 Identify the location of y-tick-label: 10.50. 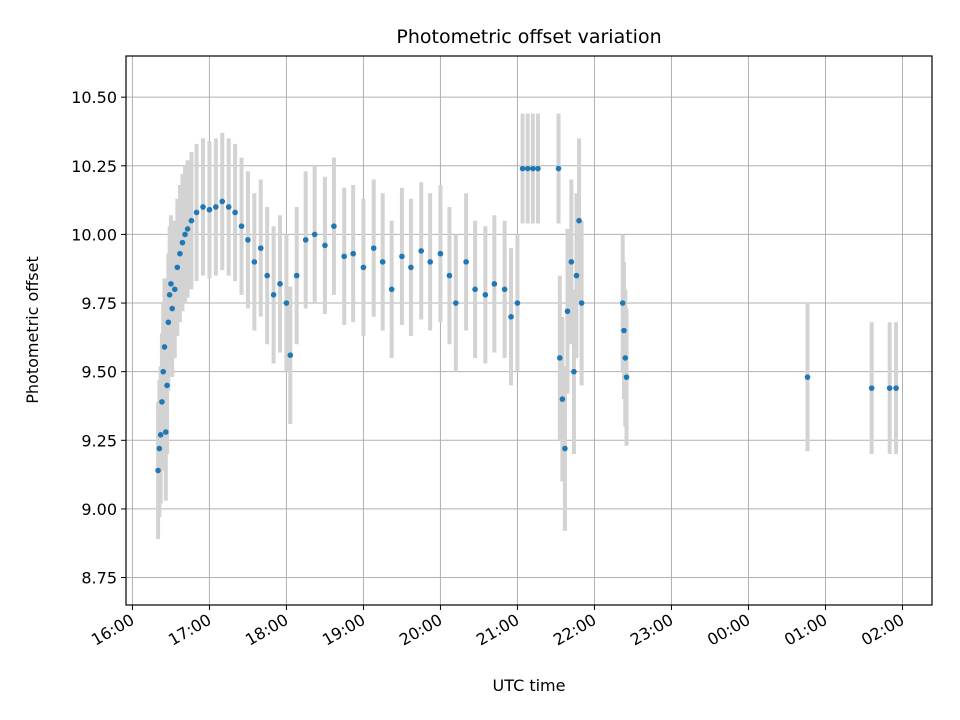
(94, 97).